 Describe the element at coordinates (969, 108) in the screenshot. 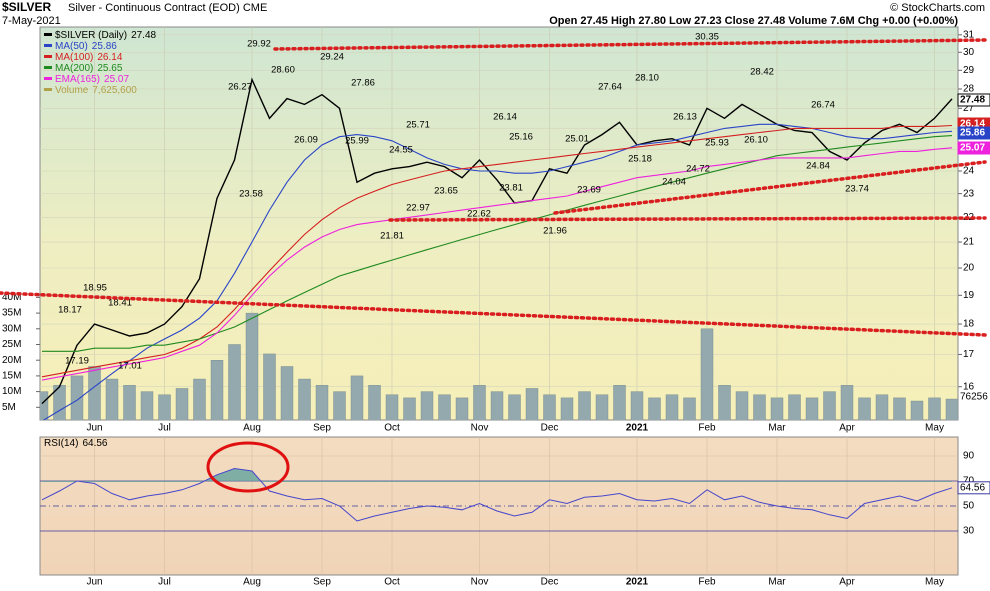

I see `y-tick-label: 27` at that location.